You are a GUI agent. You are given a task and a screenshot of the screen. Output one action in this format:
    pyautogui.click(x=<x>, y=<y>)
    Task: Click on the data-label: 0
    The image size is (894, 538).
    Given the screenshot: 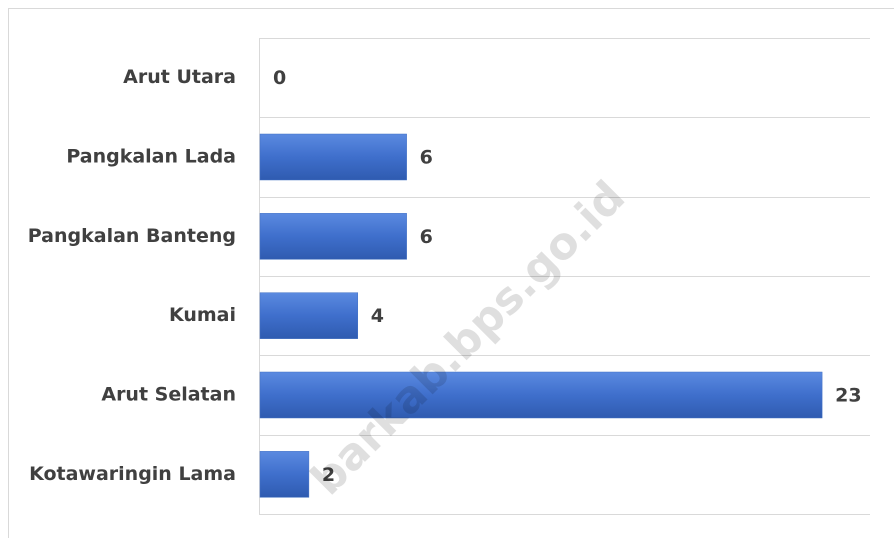 What is the action you would take?
    pyautogui.click(x=279, y=78)
    